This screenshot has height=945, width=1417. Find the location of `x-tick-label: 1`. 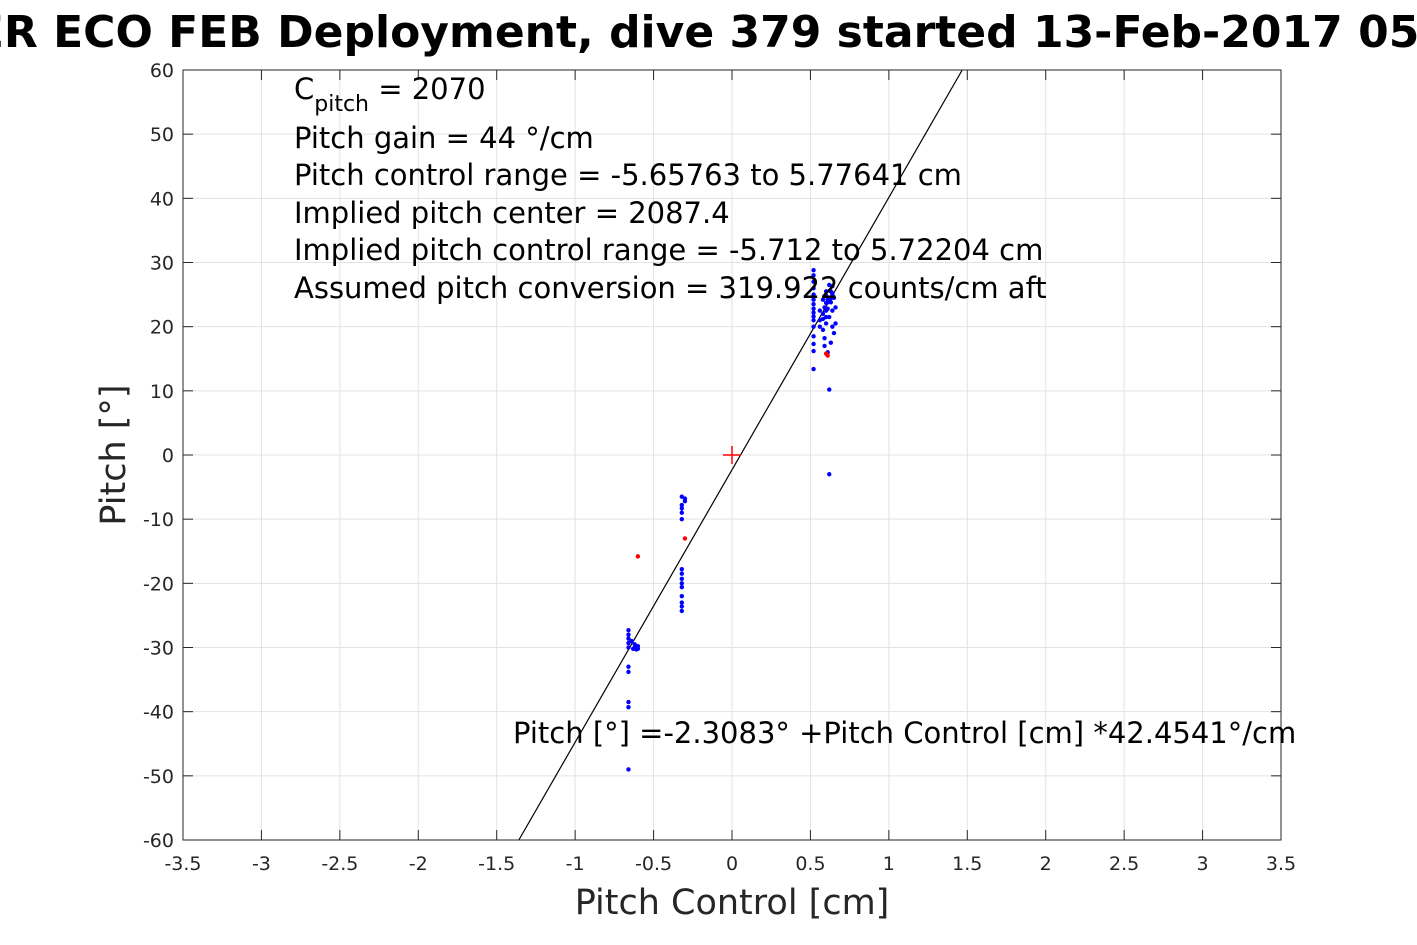

x-tick-label: 1 is located at coordinates (889, 864).